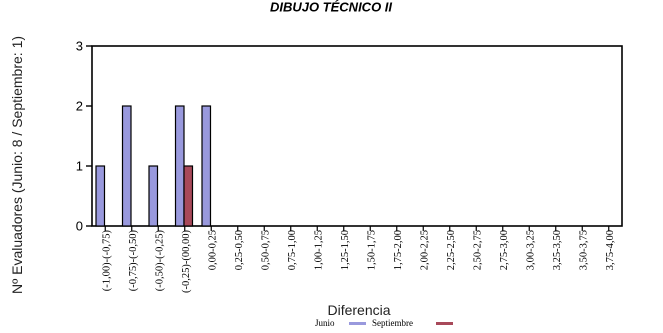  I want to click on legend-label-junio: Junio, so click(325, 323).